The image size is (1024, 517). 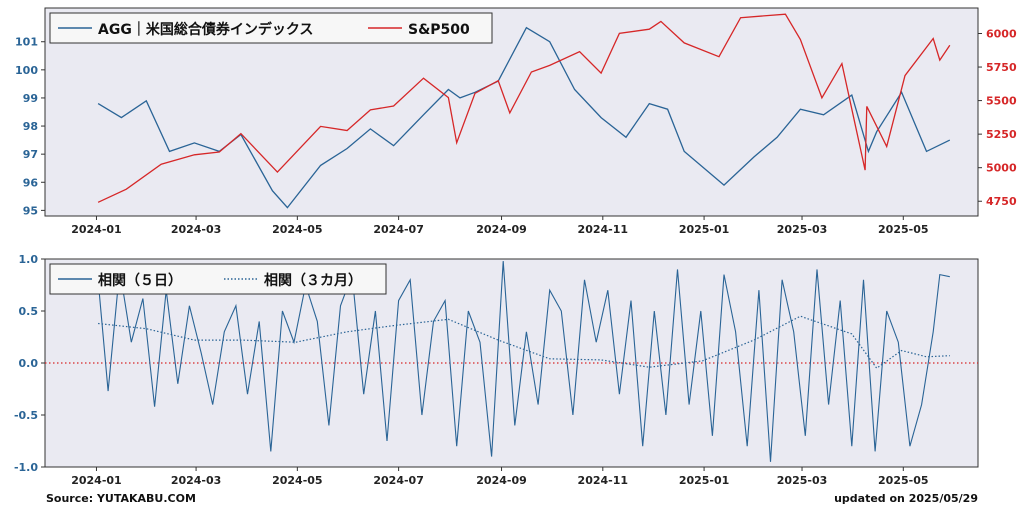 I want to click on updated-label: updated on 2025/05/29, so click(x=906, y=498).